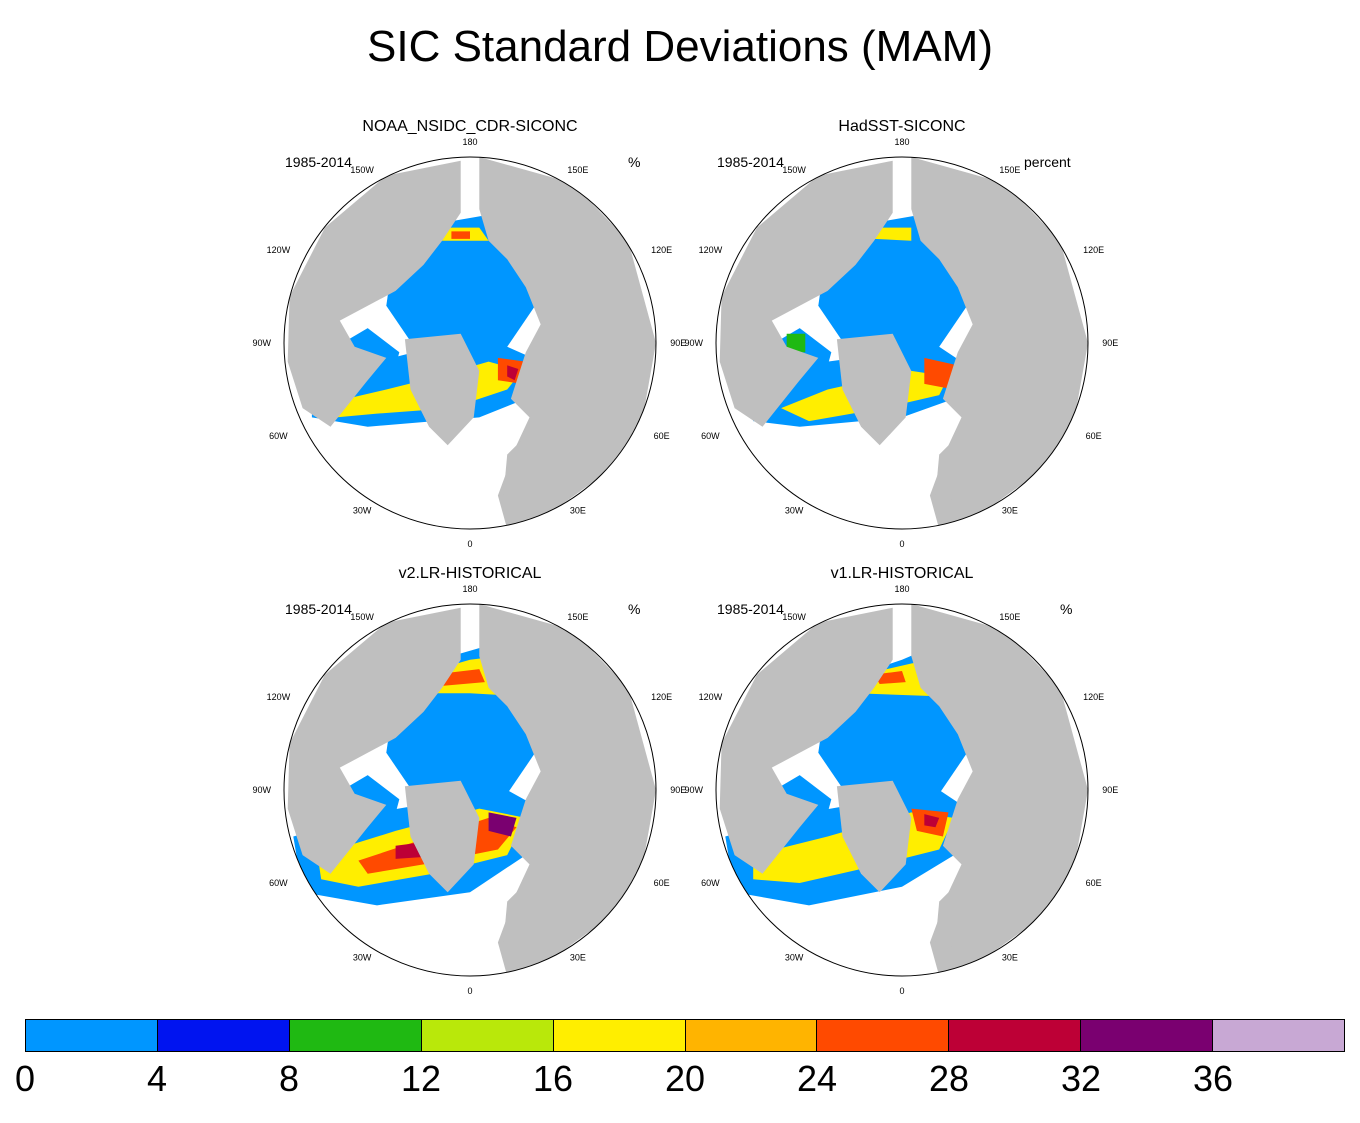 This screenshot has width=1360, height=1123. What do you see at coordinates (817, 1078) in the screenshot?
I see `colorbar-tick-label: 24` at bounding box center [817, 1078].